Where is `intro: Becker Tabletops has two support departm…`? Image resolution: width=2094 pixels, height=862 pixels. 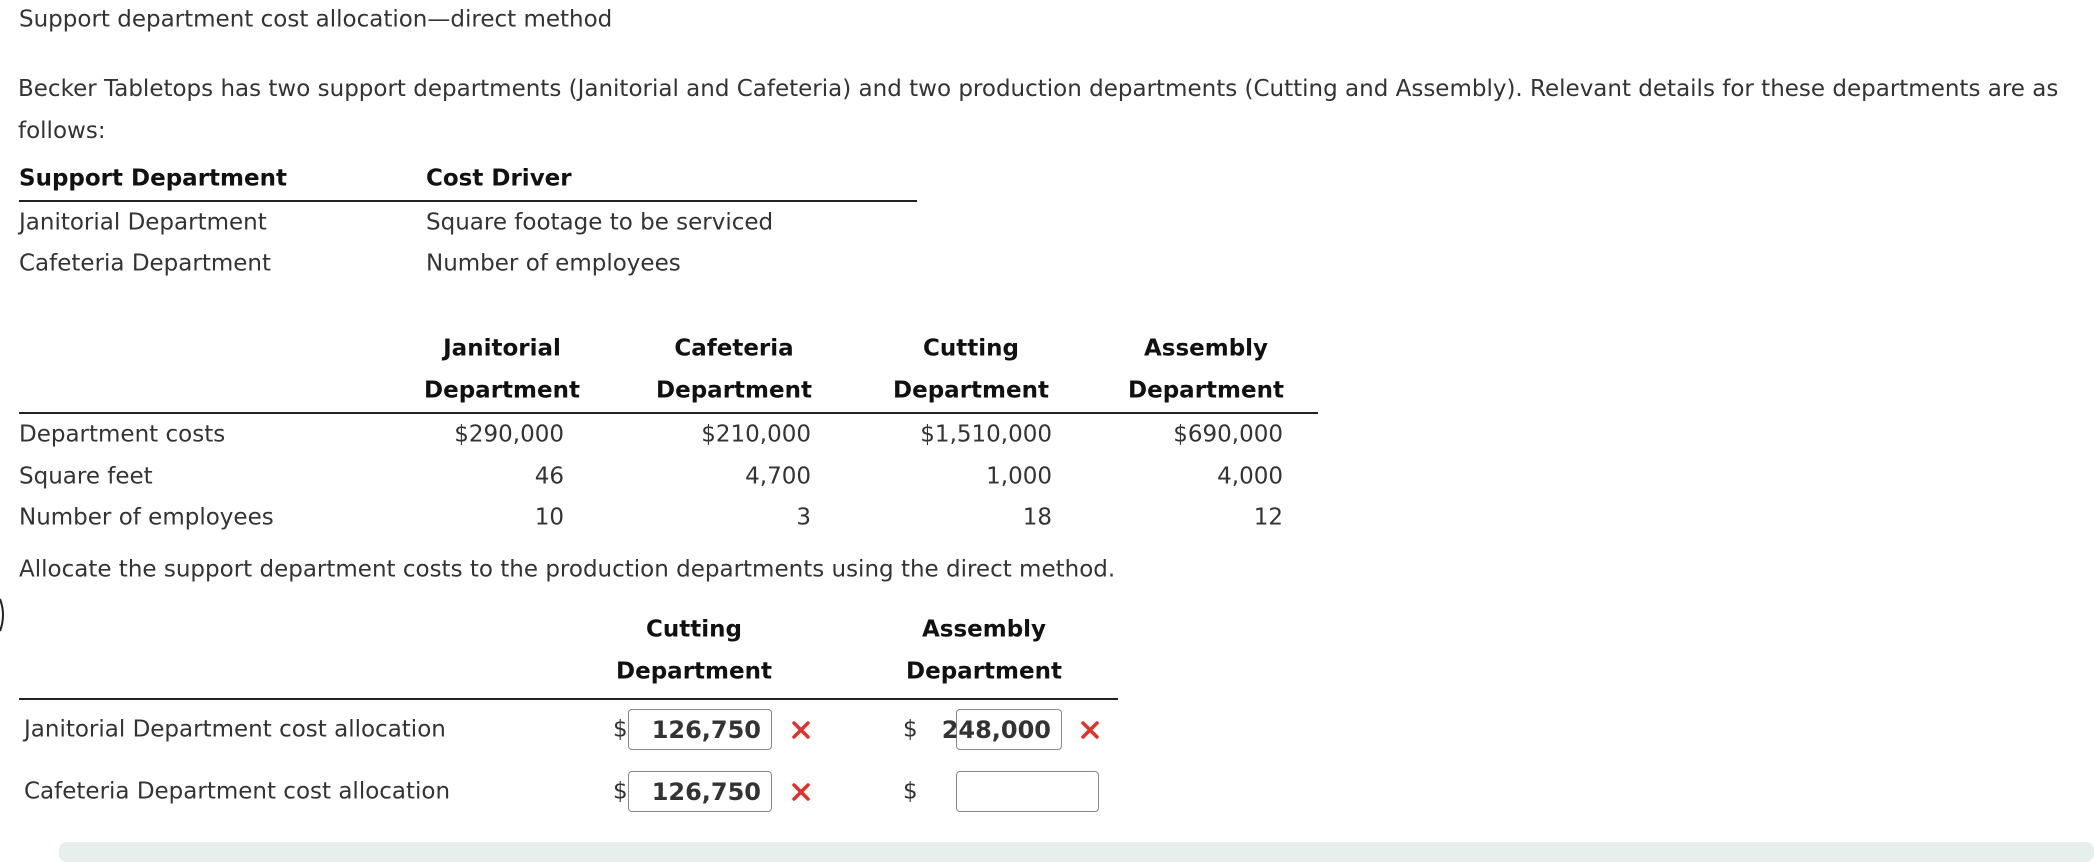 intro: Becker Tabletops has two support departm… is located at coordinates (1038, 110).